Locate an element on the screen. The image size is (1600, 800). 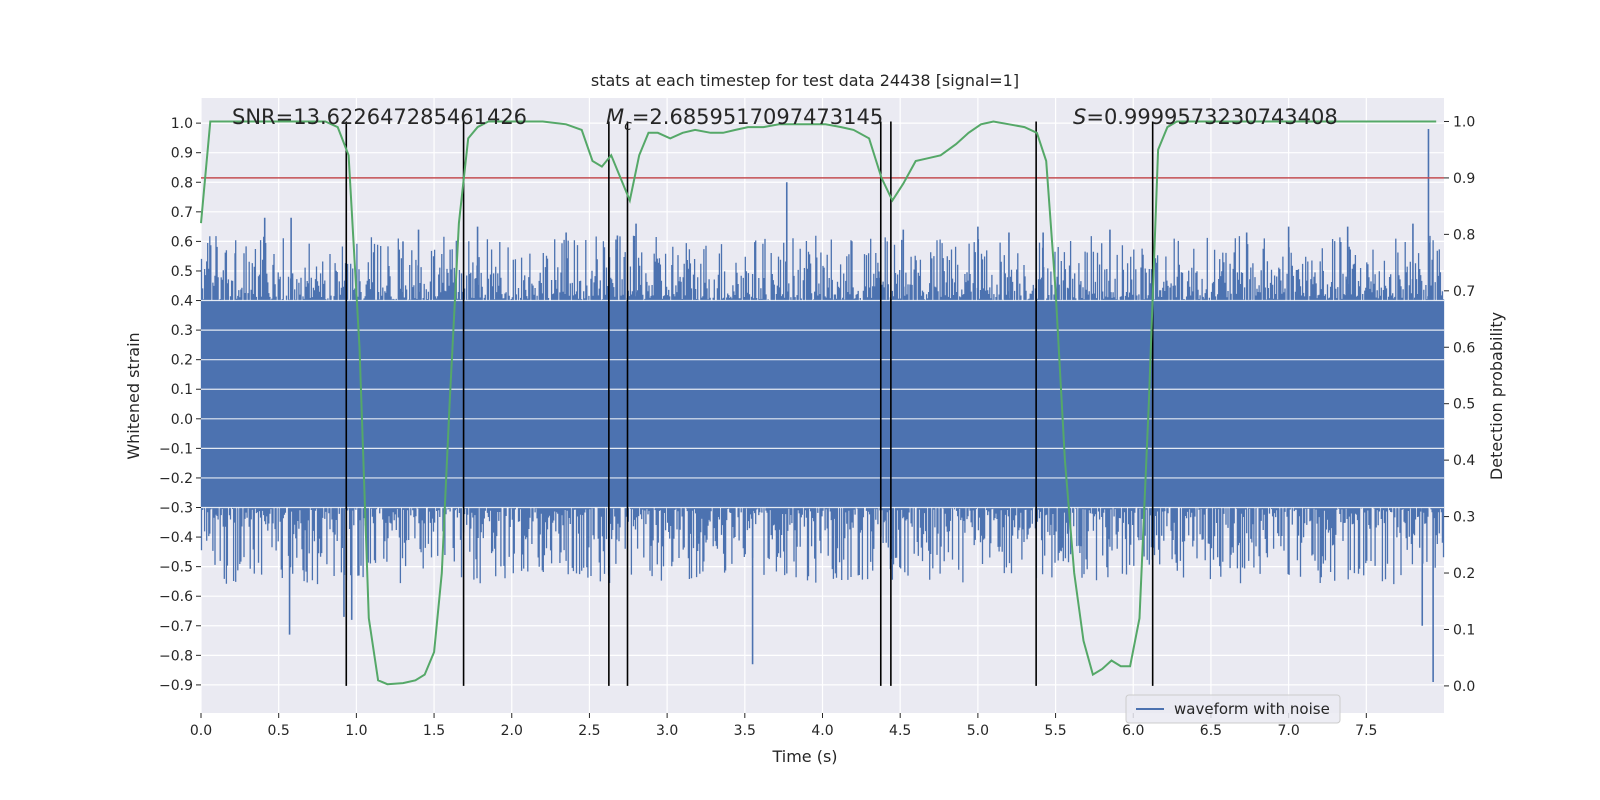
y2-tick-label: 0.7 is located at coordinates (1464, 292).